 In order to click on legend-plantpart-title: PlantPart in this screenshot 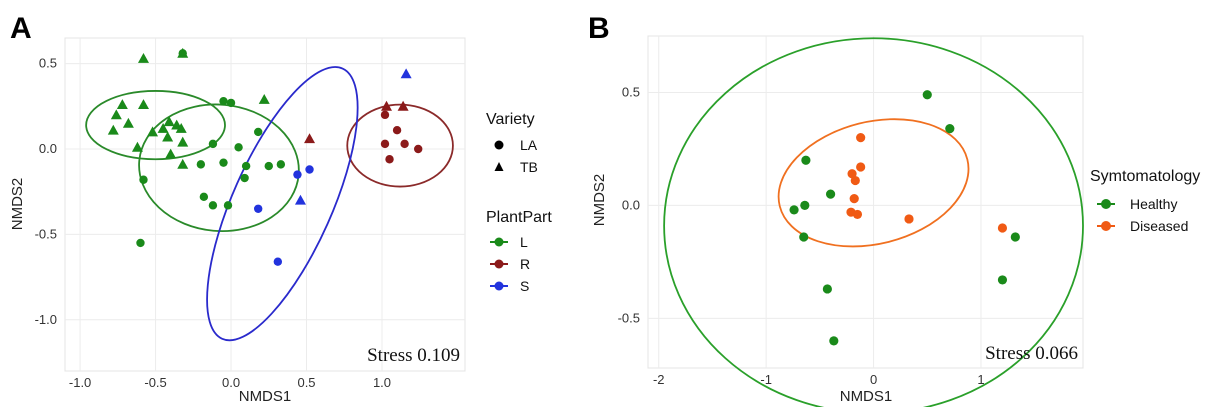, I will do `click(519, 217)`.